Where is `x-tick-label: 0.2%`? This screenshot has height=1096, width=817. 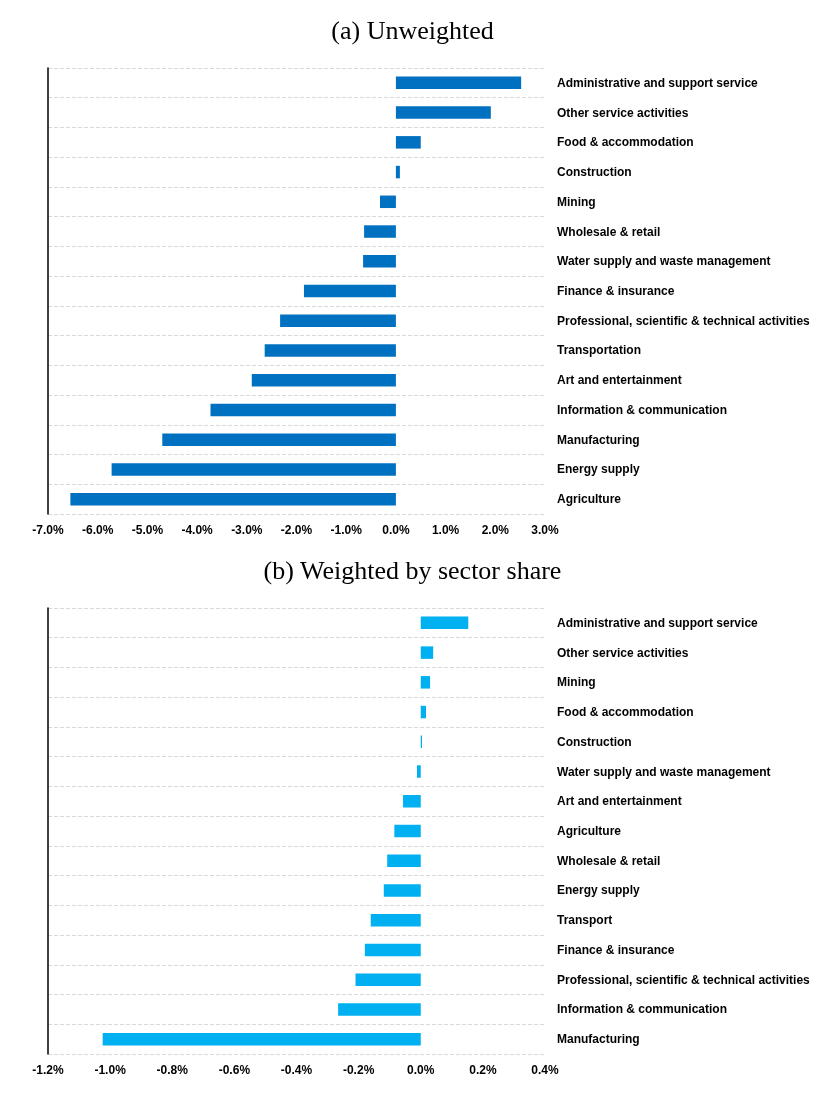
x-tick-label: 0.2% is located at coordinates (483, 1070).